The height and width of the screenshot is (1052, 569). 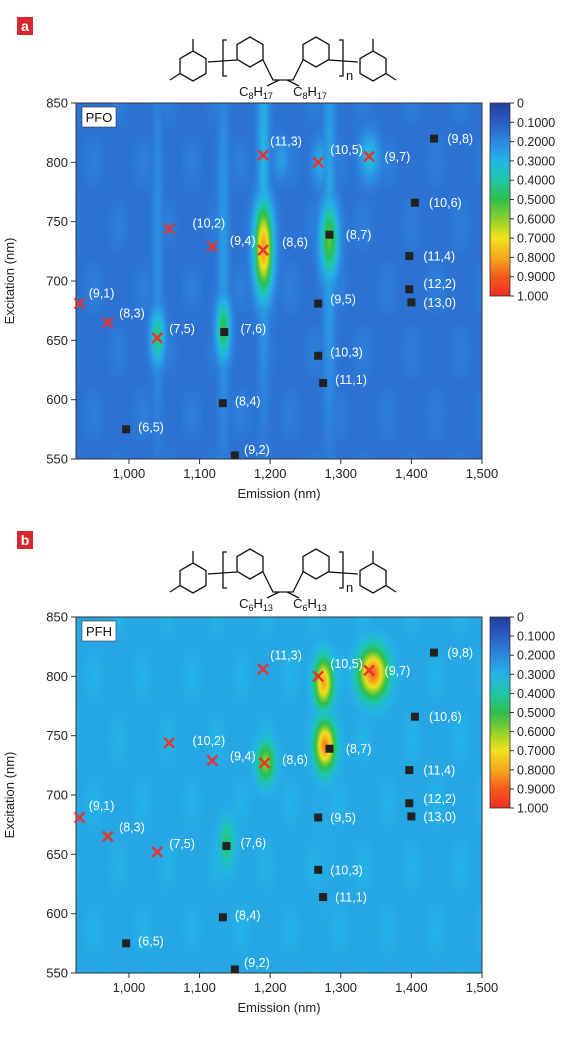 I want to click on y-tick-label: 800, so click(x=57, y=676).